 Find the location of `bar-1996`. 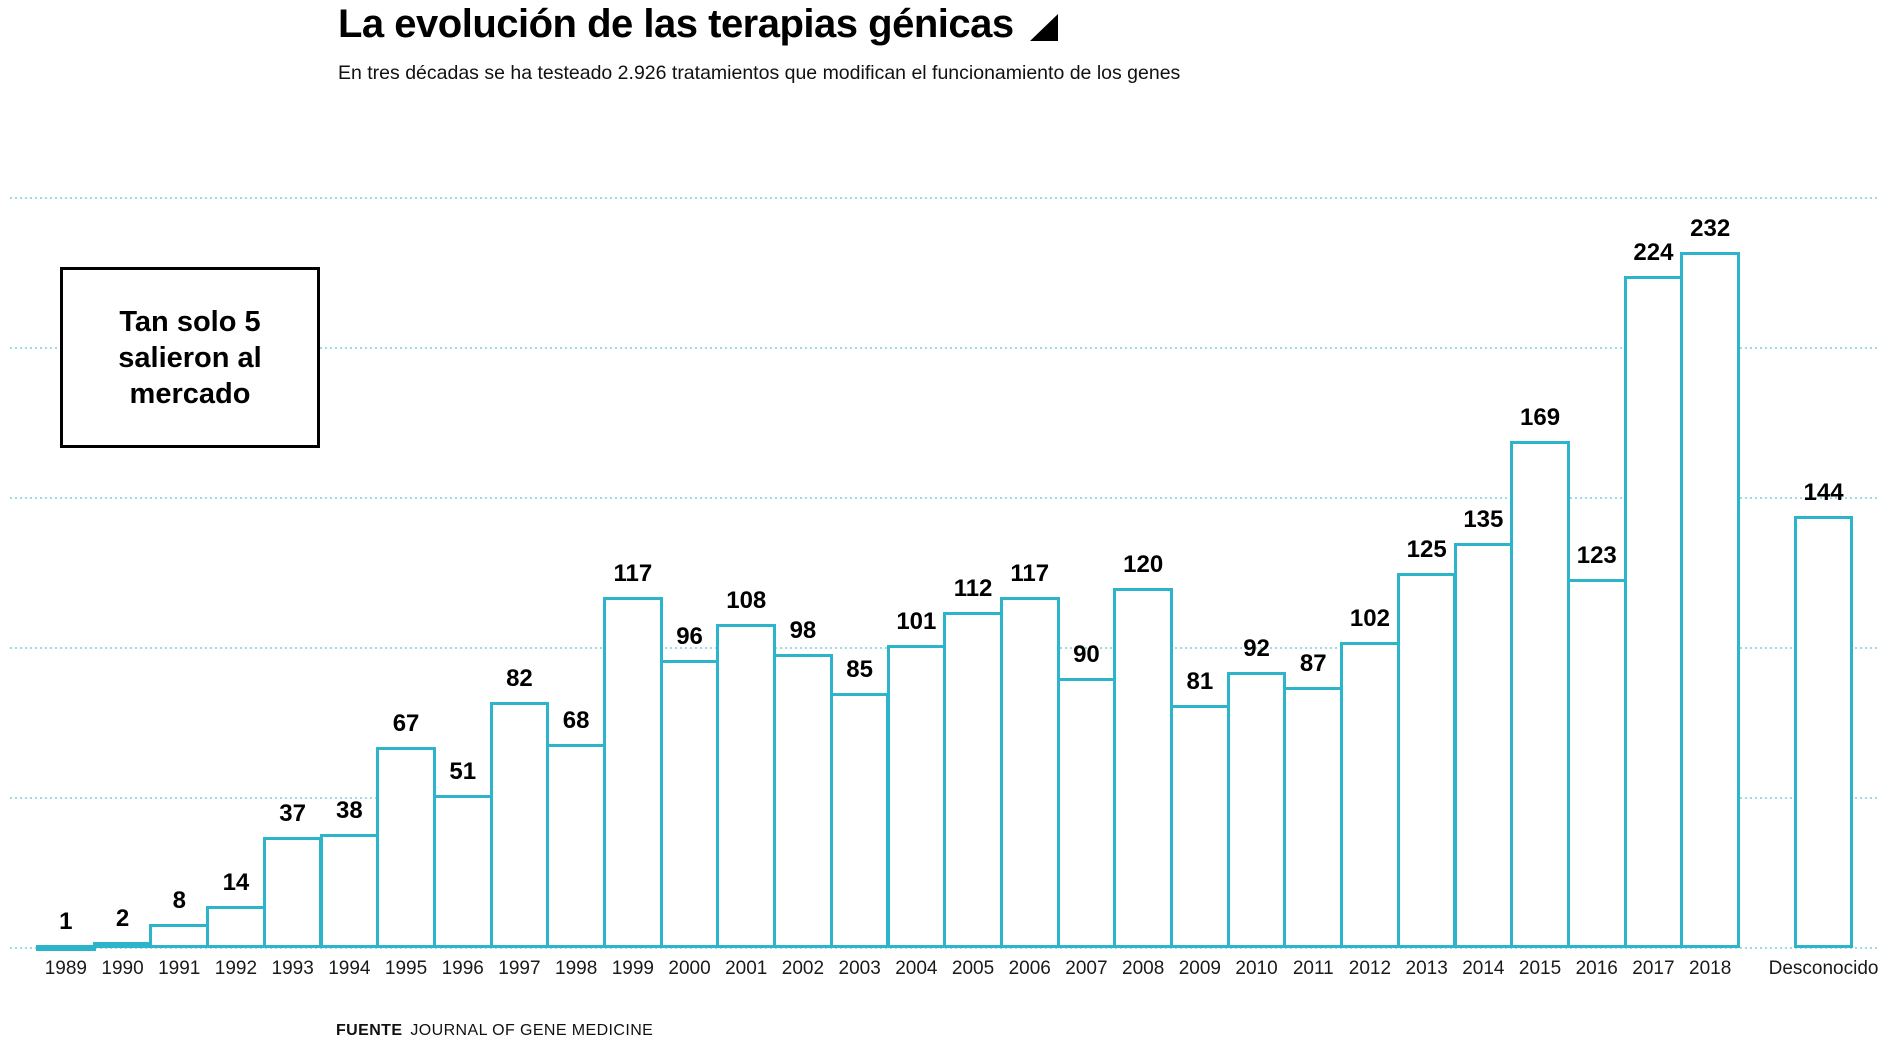

bar-1996 is located at coordinates (462, 871).